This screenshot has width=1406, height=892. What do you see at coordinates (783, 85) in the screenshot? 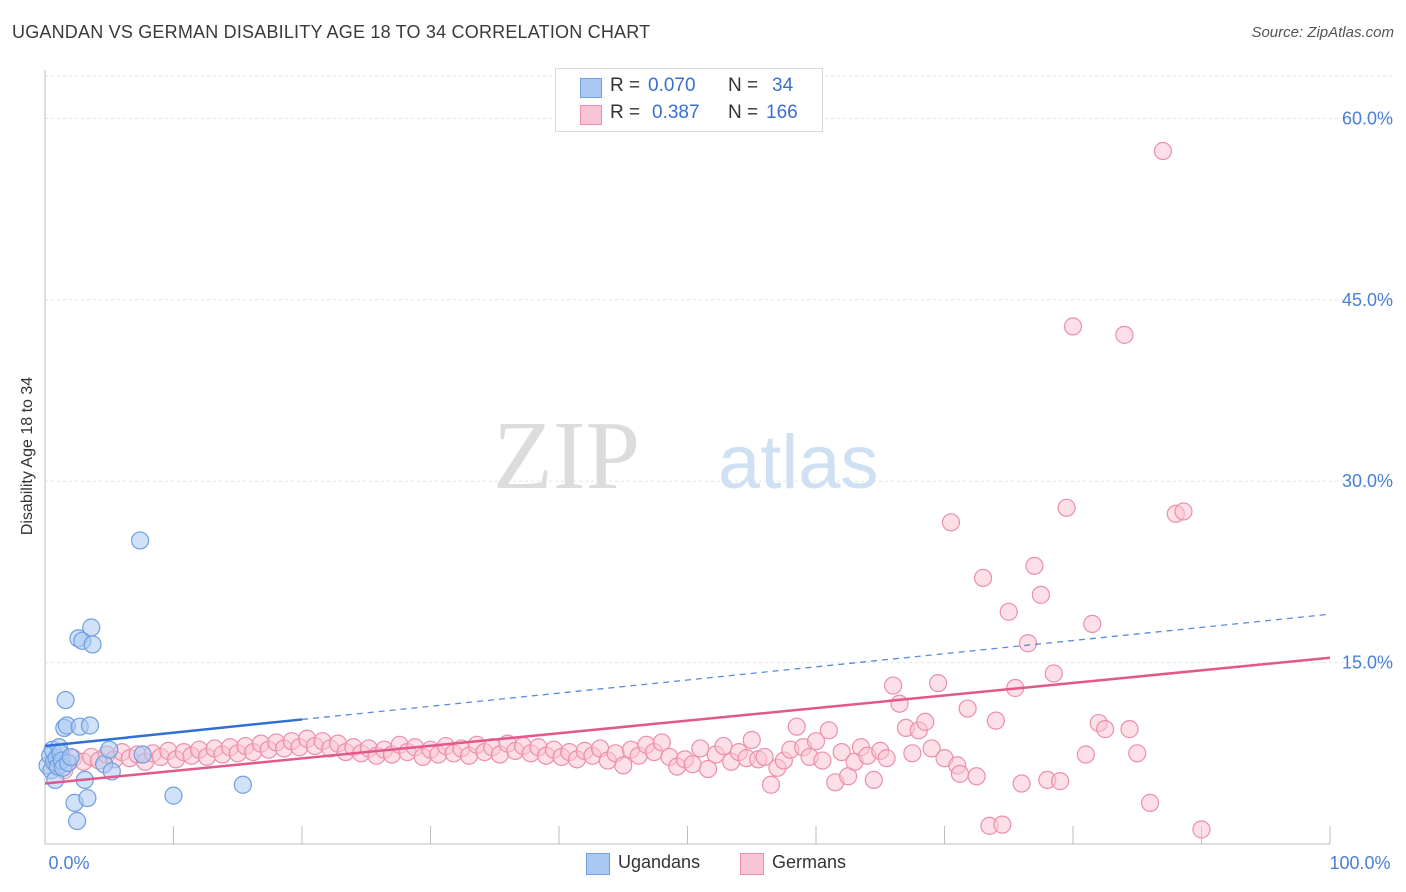
I see `n-value: 34` at bounding box center [783, 85].